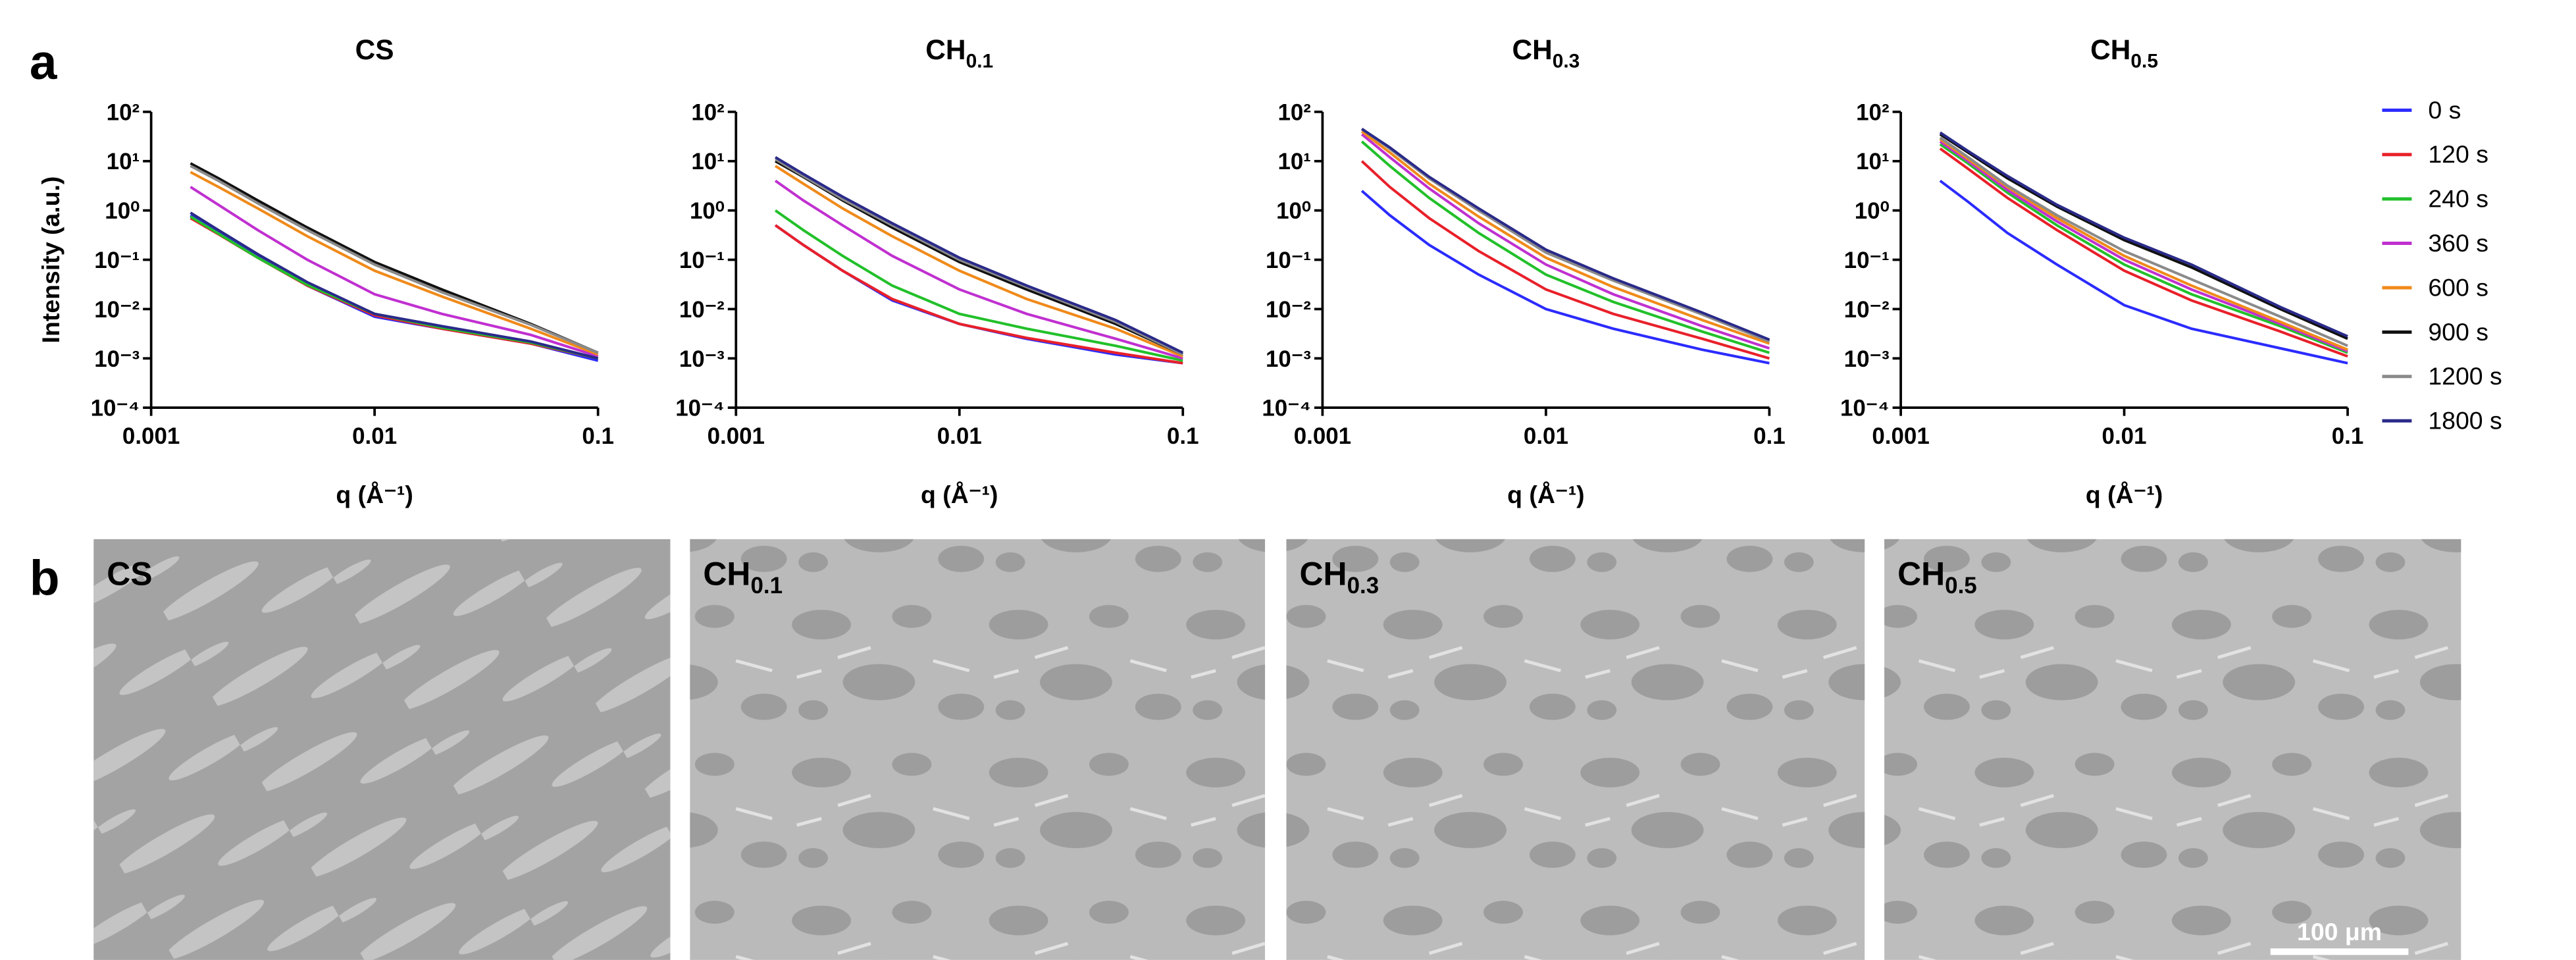 Image resolution: width=2576 pixels, height=960 pixels. What do you see at coordinates (766, 586) in the screenshot?
I see `image-label-subscript: 0.1` at bounding box center [766, 586].